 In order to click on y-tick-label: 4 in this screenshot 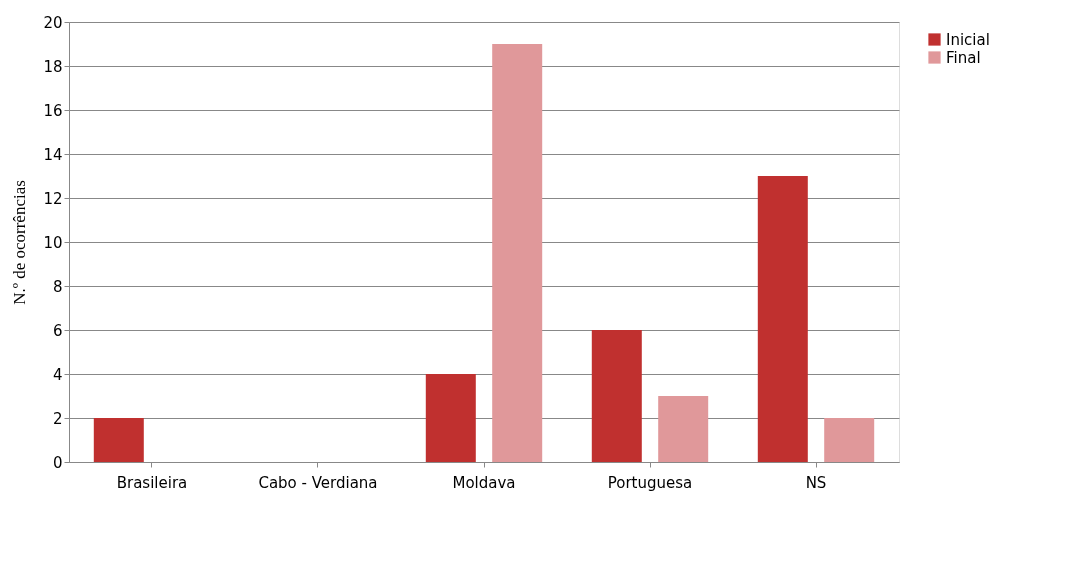, I will do `click(57, 374)`.